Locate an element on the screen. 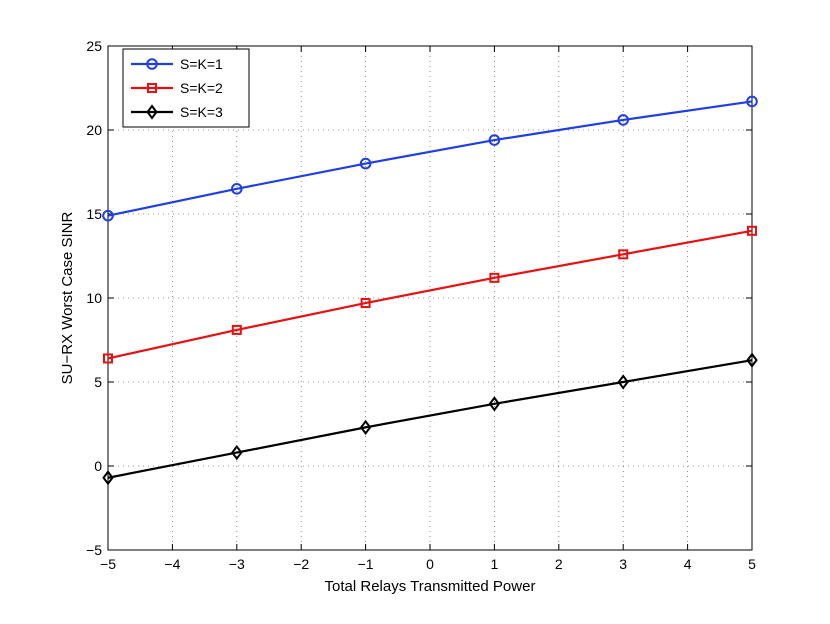 Image resolution: width=830 pixels, height=624 pixels. x-tick-label: −5 is located at coordinates (108, 564).